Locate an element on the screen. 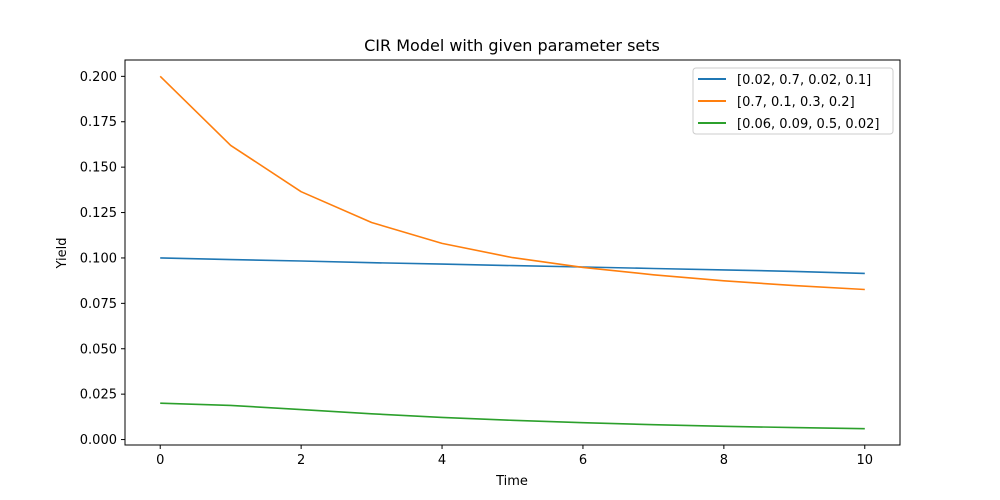  y-tick-label: 0.175 is located at coordinates (98, 122).